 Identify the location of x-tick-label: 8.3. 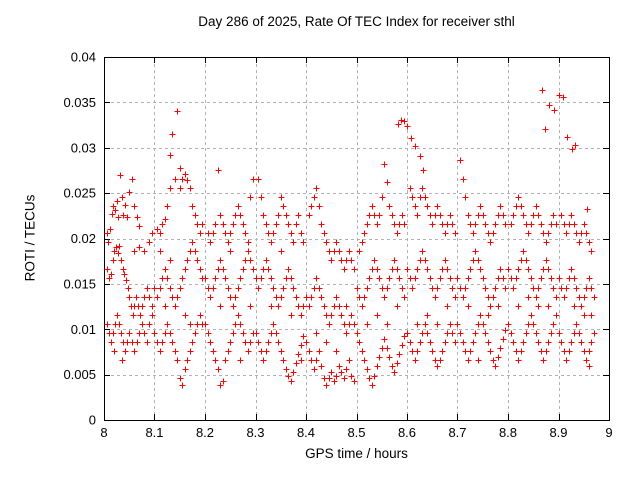
(255, 432).